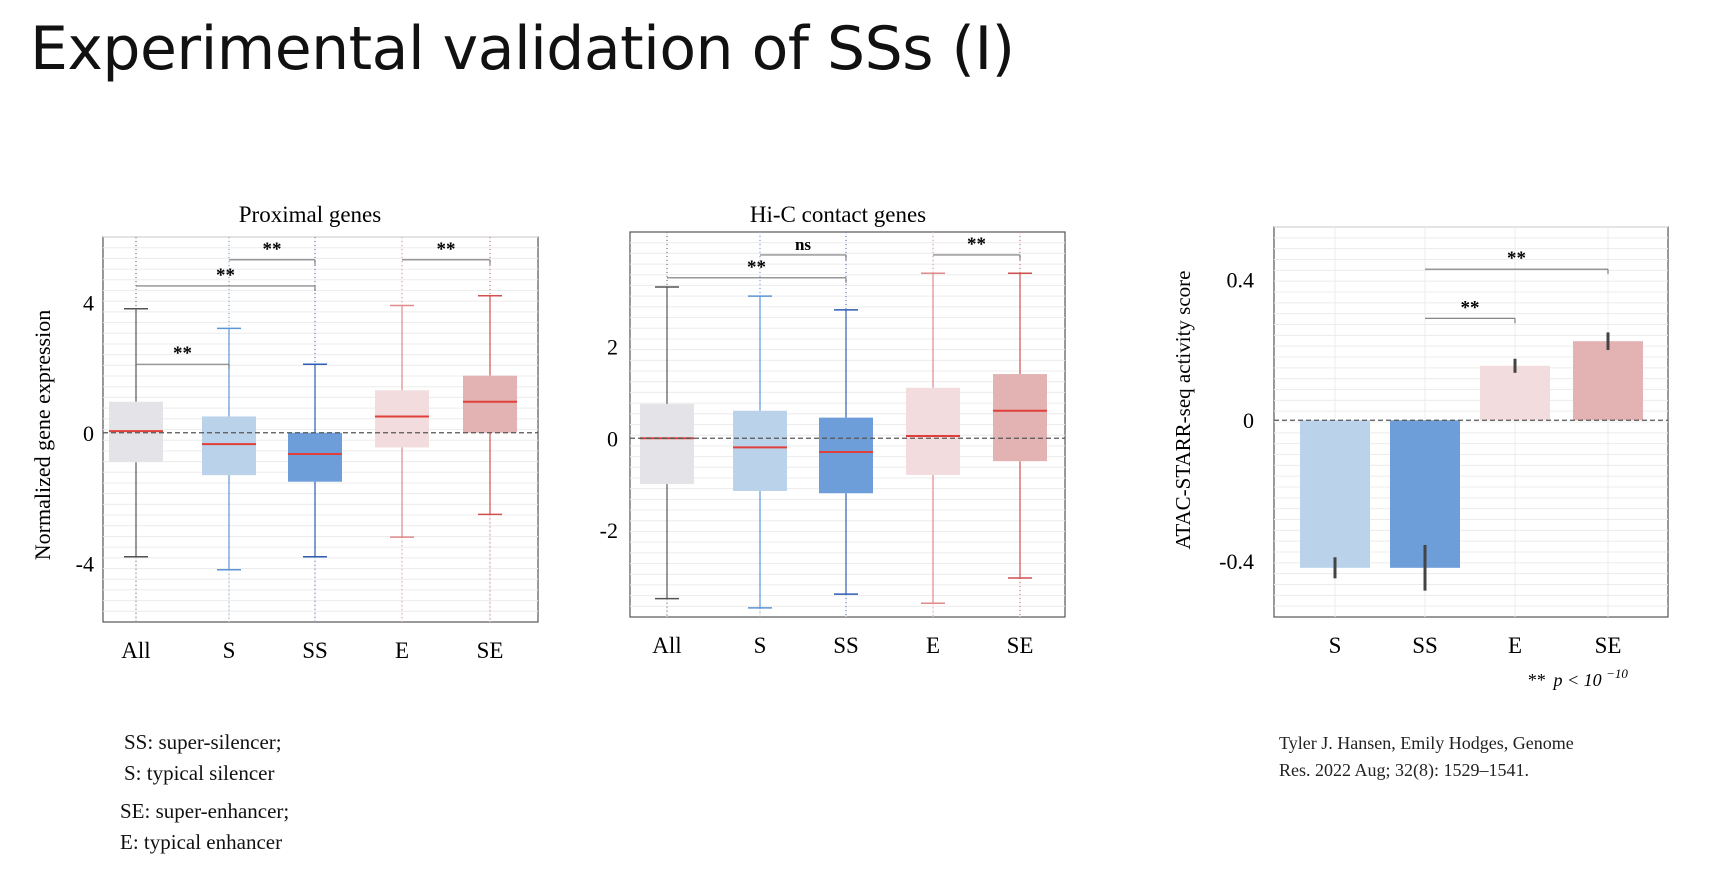  Describe the element at coordinates (85, 563) in the screenshot. I see `y-tick-label: -4` at that location.